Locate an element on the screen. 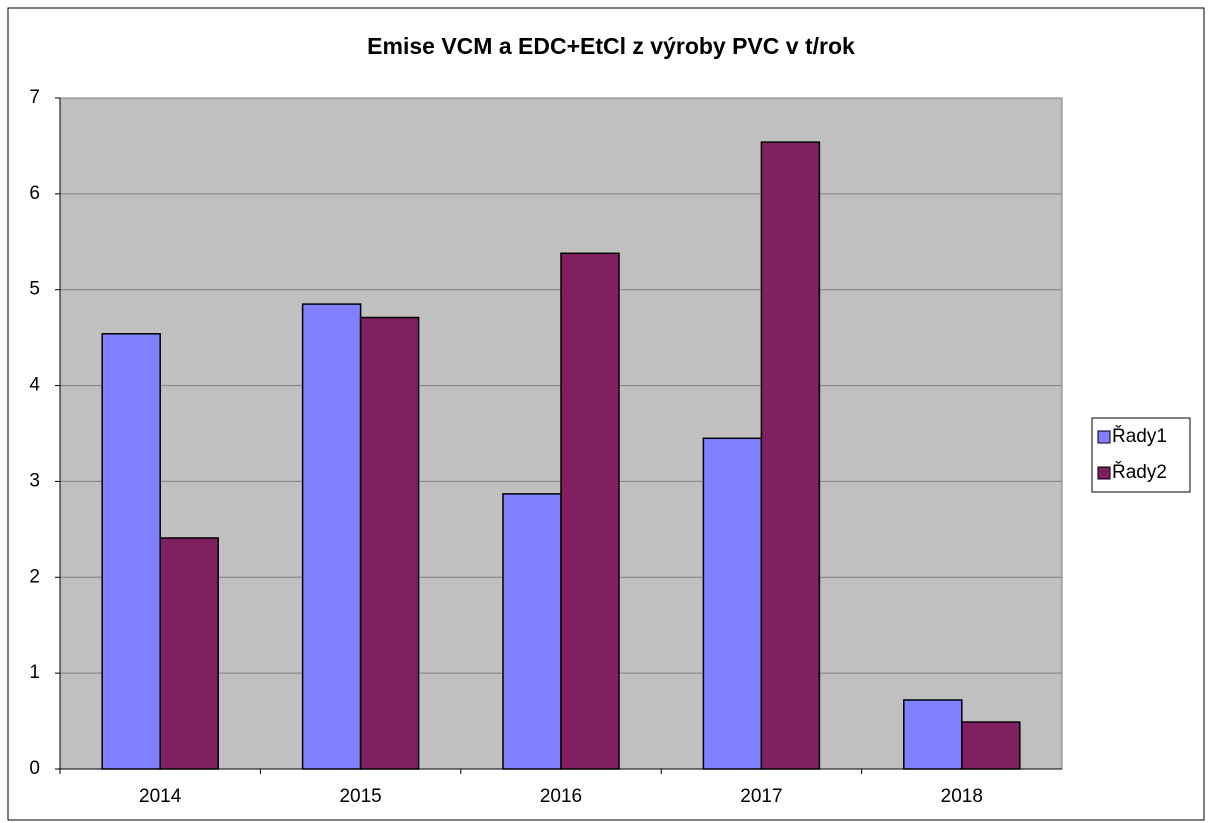 This screenshot has height=823, width=1212. legend-box is located at coordinates (1141, 455).